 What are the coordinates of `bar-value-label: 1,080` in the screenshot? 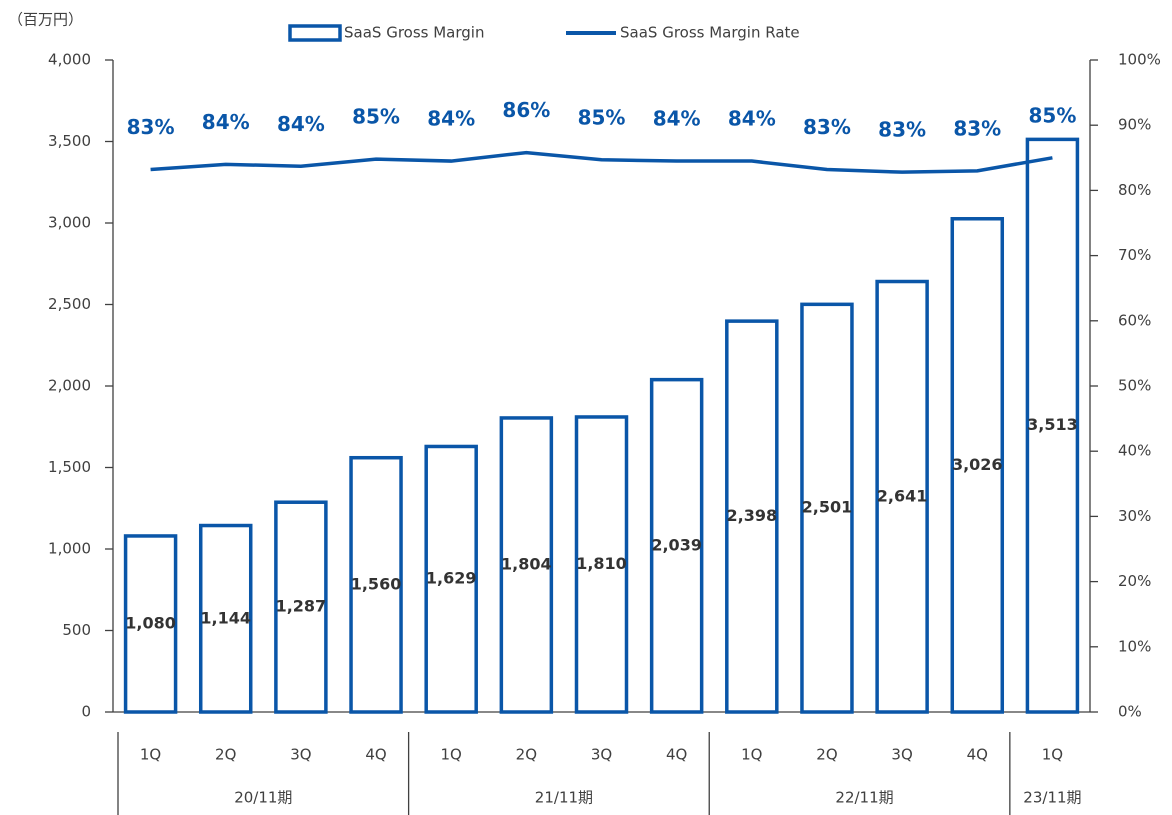 It's located at (150, 622).